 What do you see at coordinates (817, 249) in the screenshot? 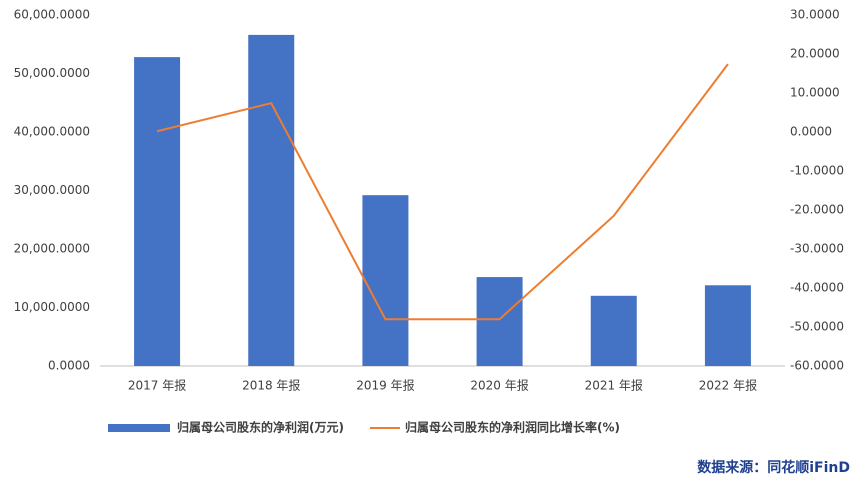
I see `y2-tick-label: -30.0000` at bounding box center [817, 249].